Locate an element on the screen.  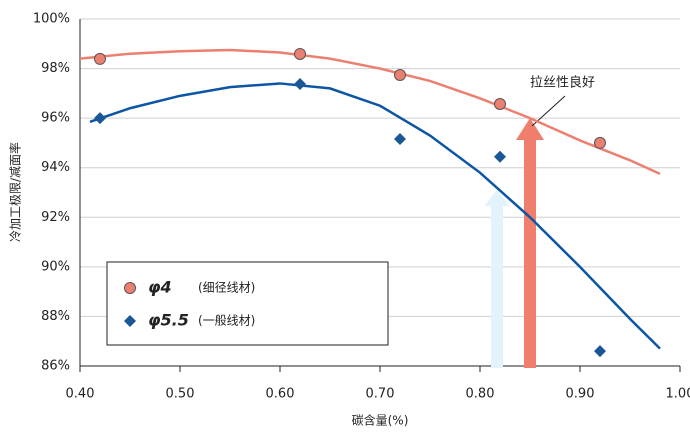
legend-description: (细径线材) is located at coordinates (226, 288).